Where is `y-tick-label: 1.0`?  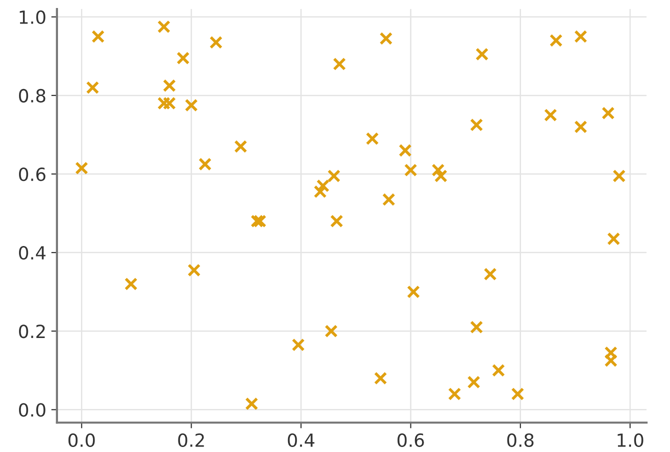 y-tick-label: 1.0 is located at coordinates (33, 17).